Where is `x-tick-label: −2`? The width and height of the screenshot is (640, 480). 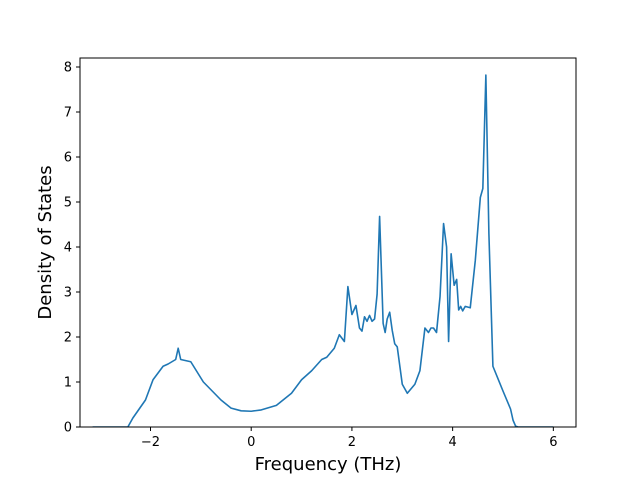 x-tick-label: −2 is located at coordinates (150, 442).